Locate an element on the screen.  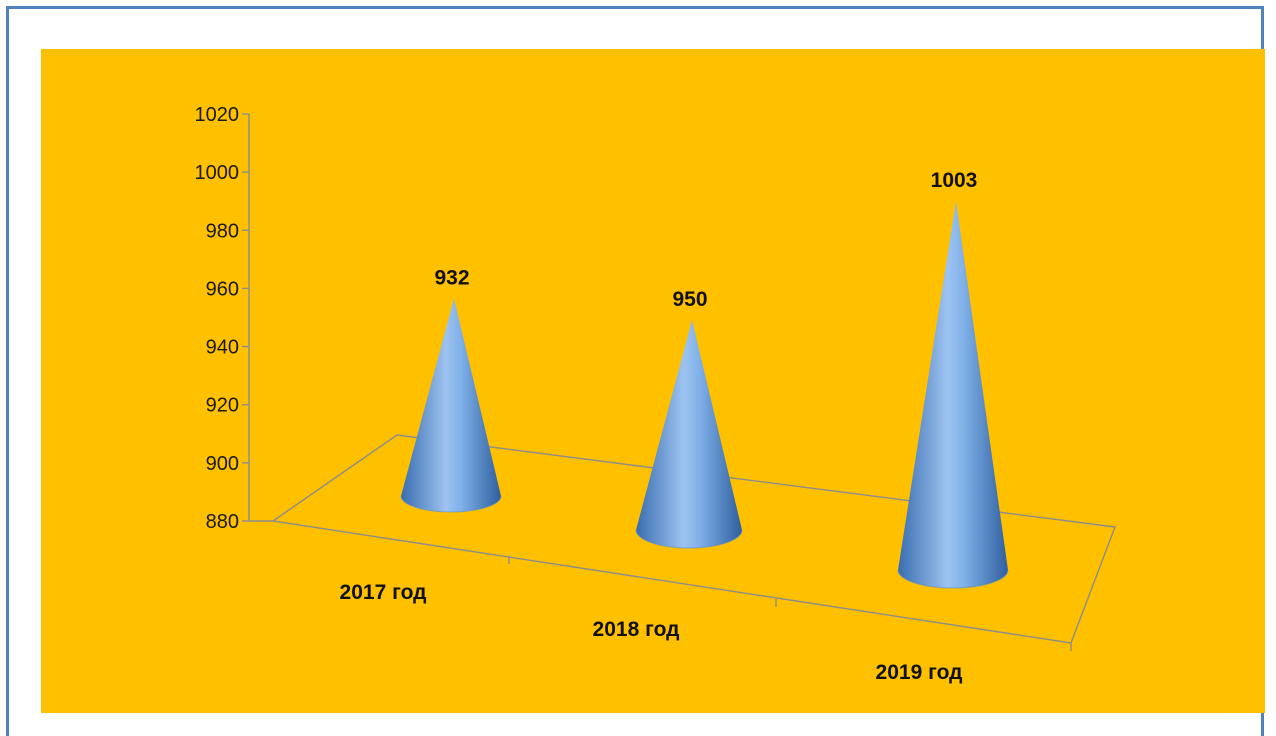
y-tick-label: 960 is located at coordinates (222, 289).